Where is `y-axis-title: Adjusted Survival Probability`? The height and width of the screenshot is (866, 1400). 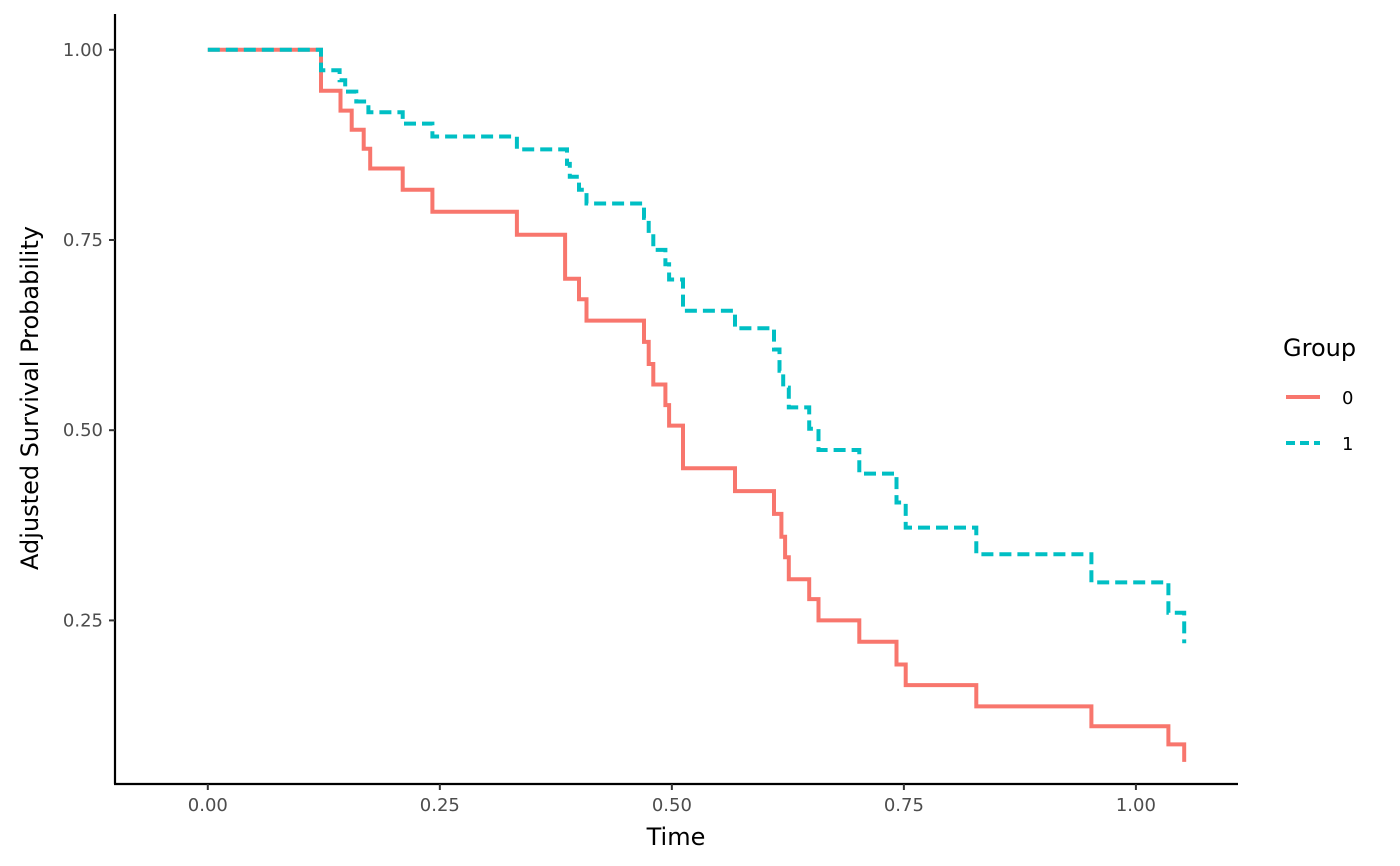
y-axis-title: Adjusted Survival Probability is located at coordinates (30, 398).